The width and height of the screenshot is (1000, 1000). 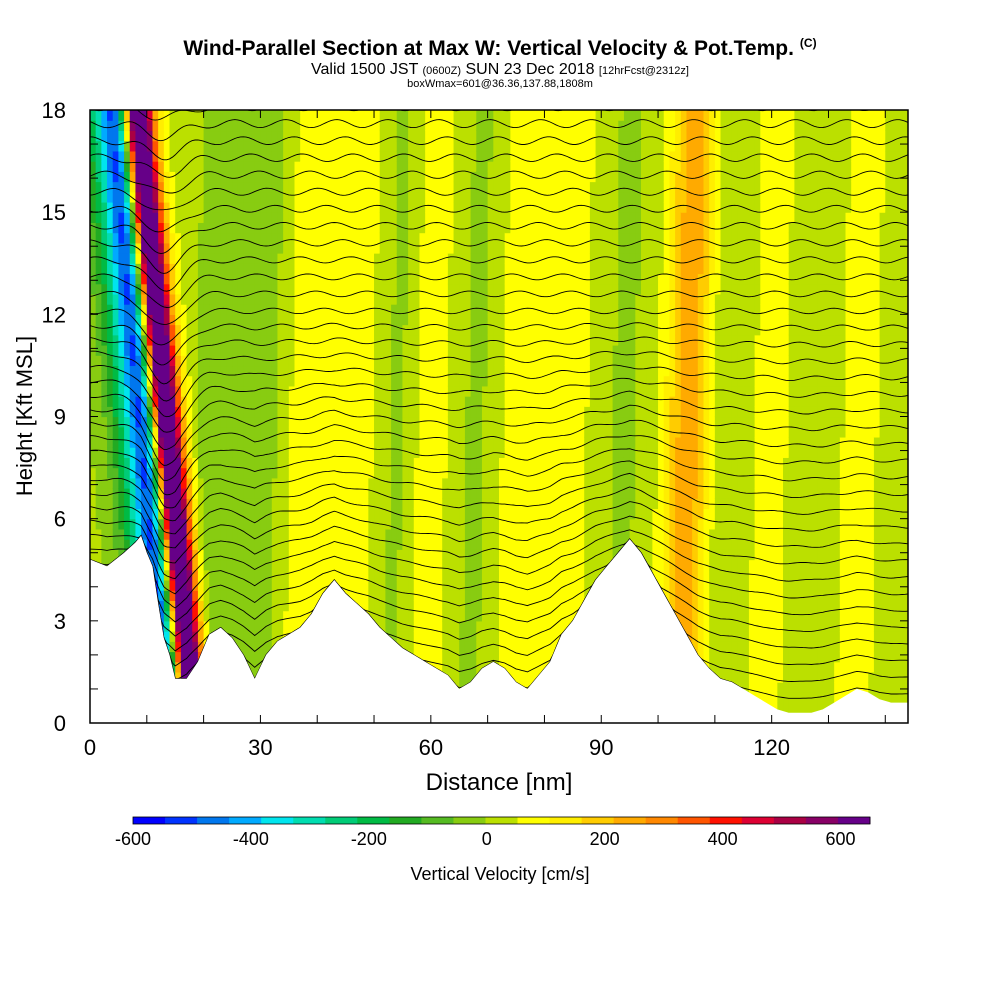 What do you see at coordinates (442, 71) in the screenshot?
I see `valid-utc: (0600Z)` at bounding box center [442, 71].